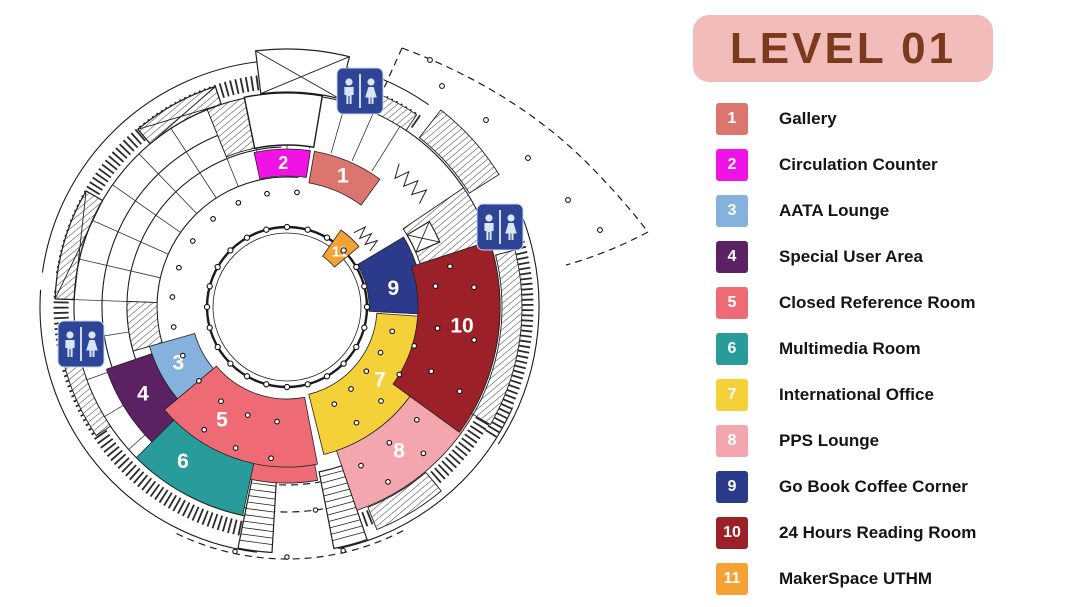  Describe the element at coordinates (877, 302) in the screenshot. I see `legend-item-label: Closed Reference Room` at that location.